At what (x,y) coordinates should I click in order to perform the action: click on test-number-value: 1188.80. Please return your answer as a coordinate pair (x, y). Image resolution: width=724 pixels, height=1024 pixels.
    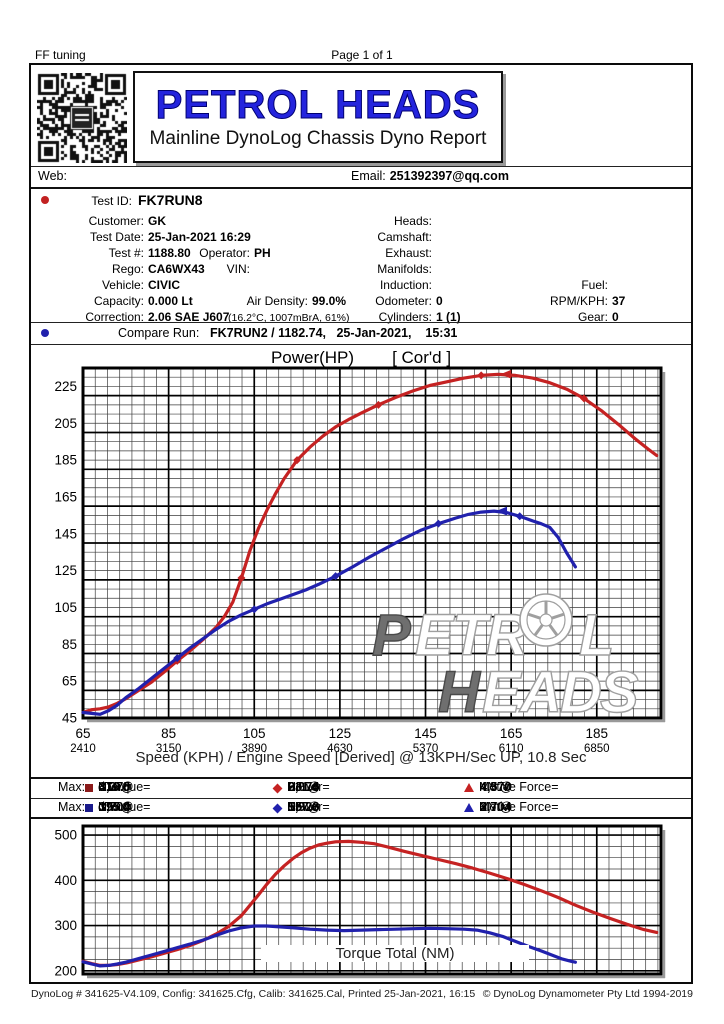
    Looking at the image, I should click on (169, 253).